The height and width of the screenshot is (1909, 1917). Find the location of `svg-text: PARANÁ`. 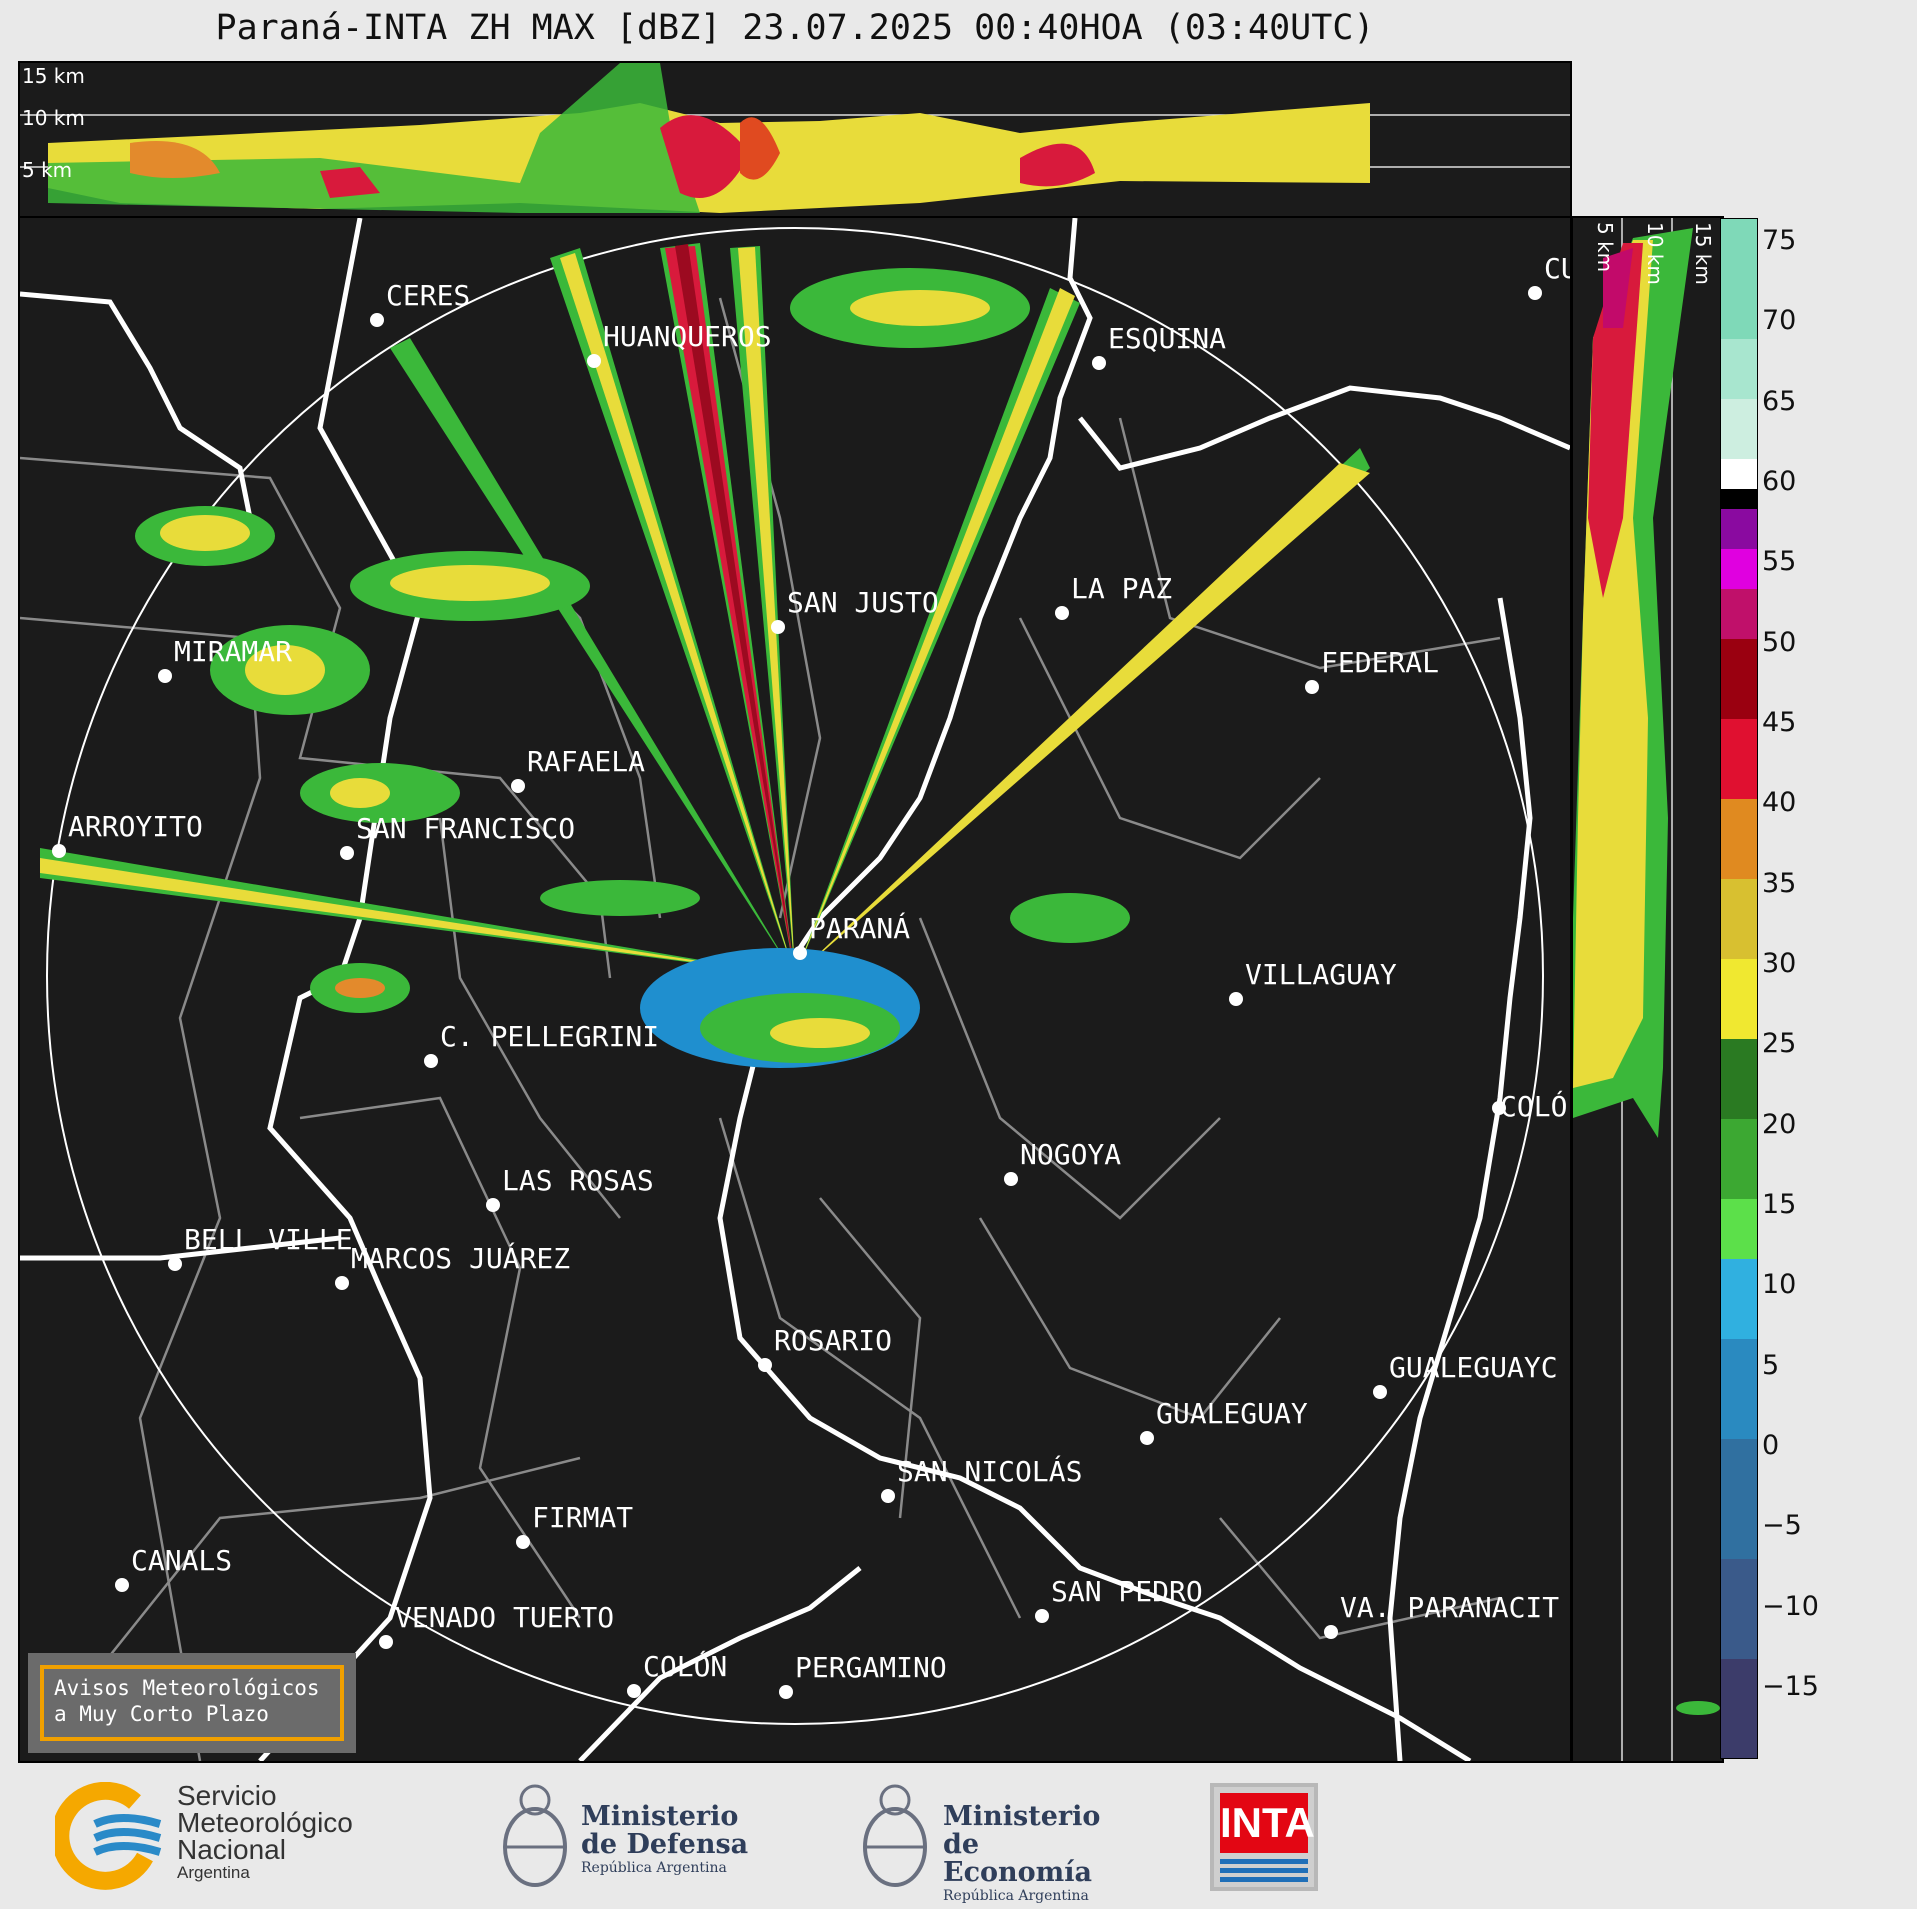

svg-text: PARANÁ is located at coordinates (859, 928).